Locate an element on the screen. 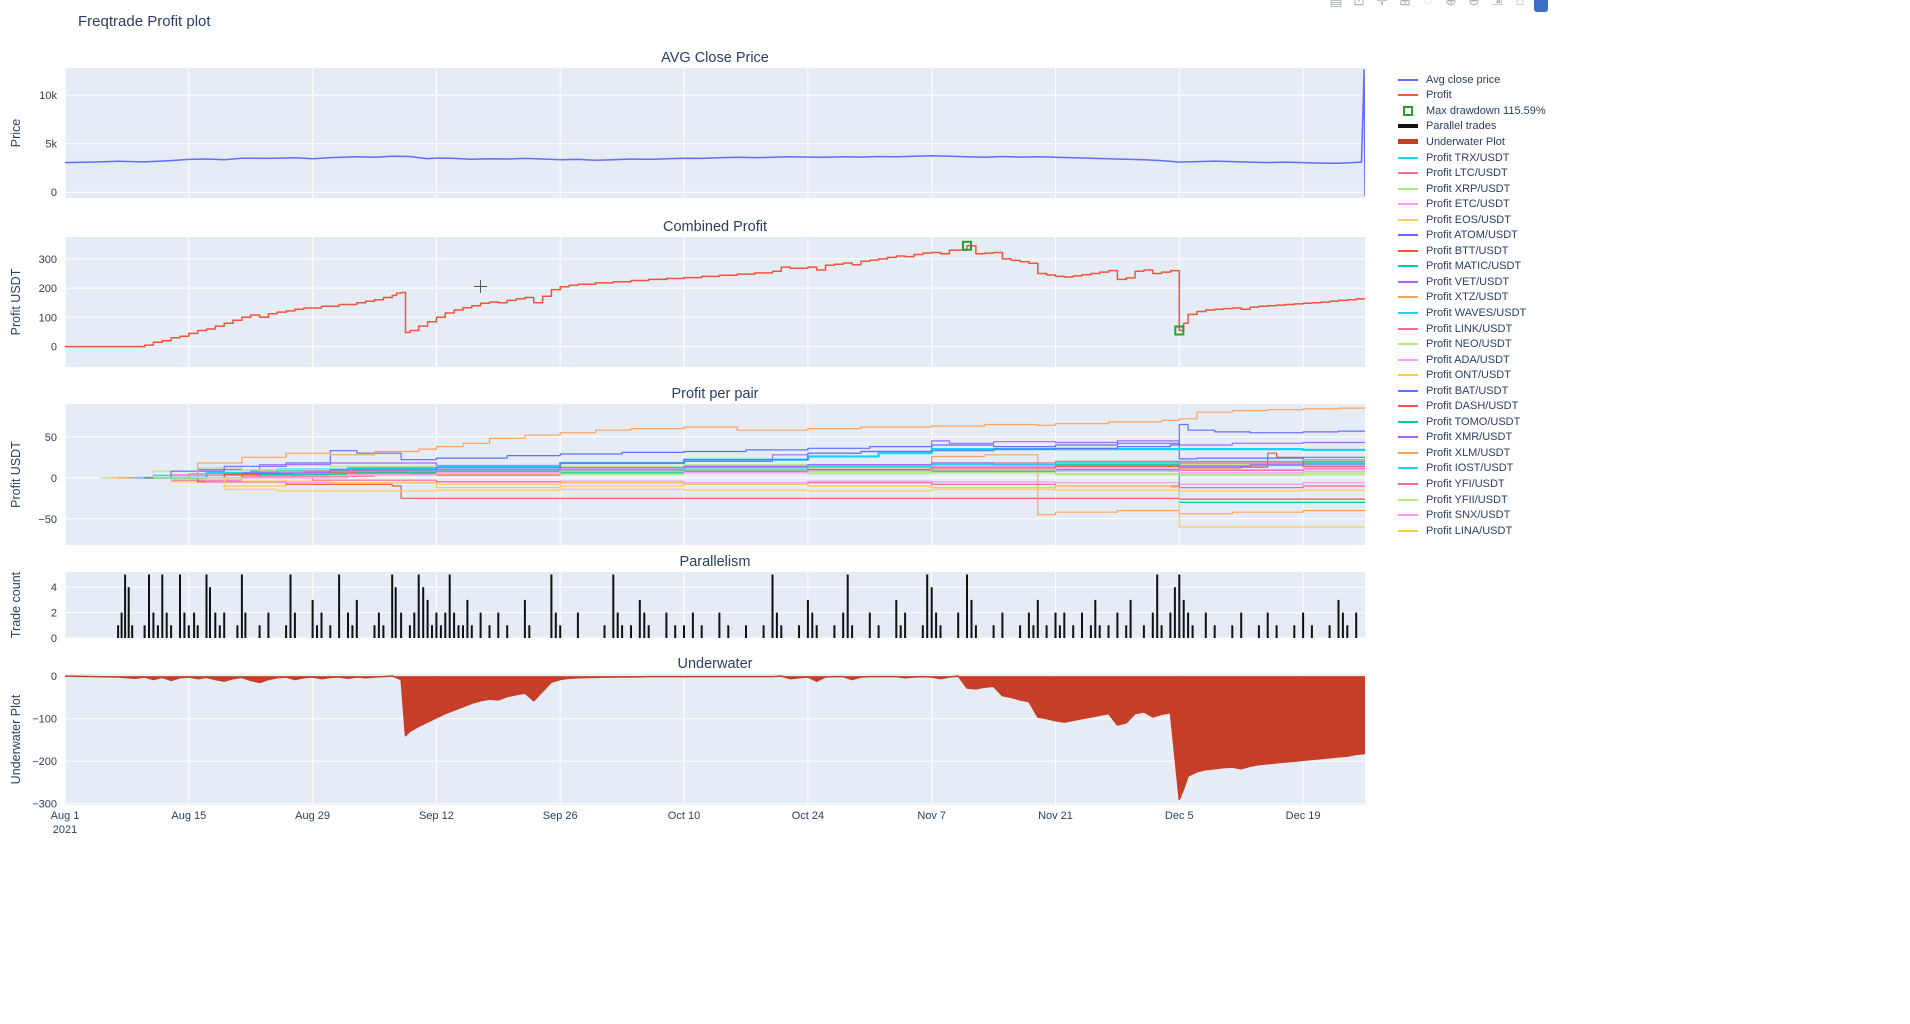 Image resolution: width=1910 pixels, height=1024 pixels. zoom-in-icon: ⊕ is located at coordinates (1451, 4).